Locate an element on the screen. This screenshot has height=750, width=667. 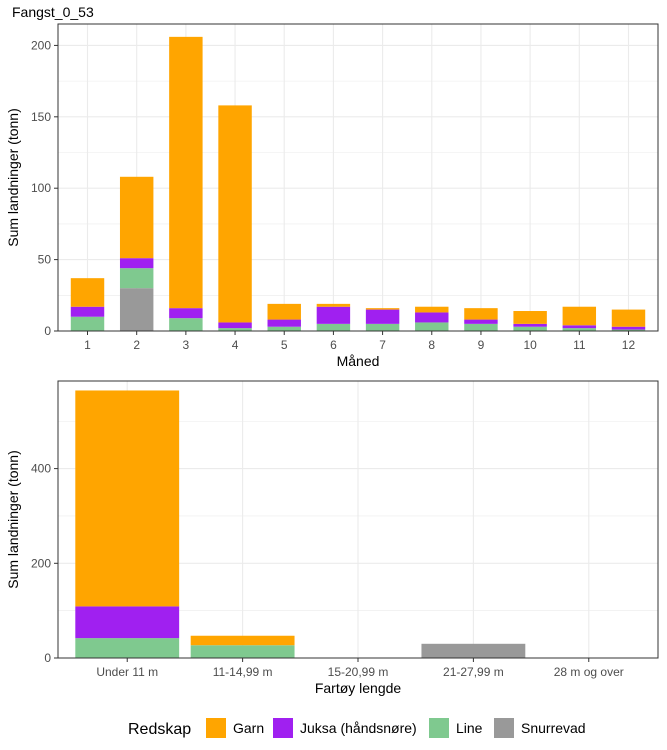
month-bar-12-line is located at coordinates (628, 330).